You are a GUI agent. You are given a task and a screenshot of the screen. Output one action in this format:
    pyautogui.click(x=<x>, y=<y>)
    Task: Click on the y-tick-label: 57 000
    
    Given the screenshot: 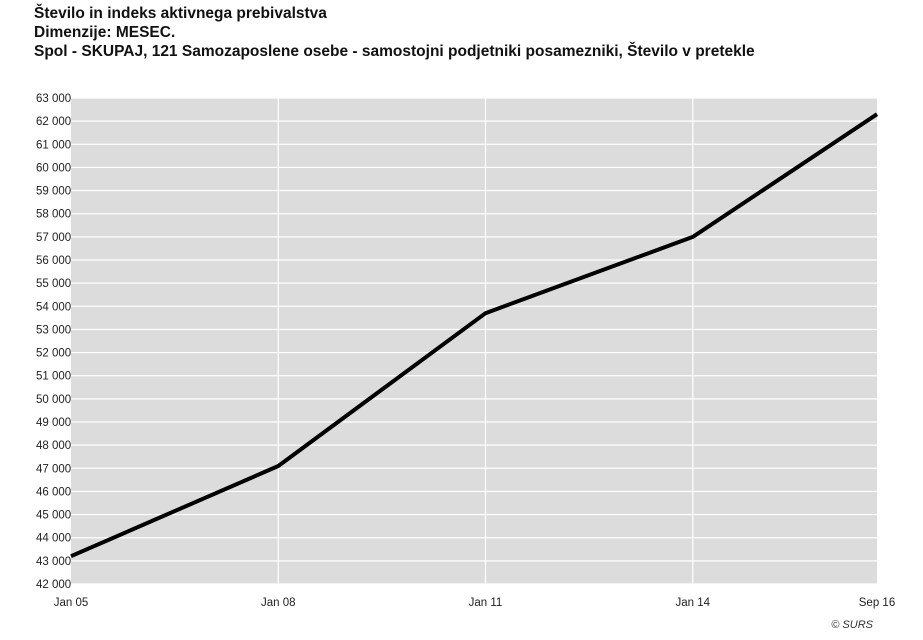 What is the action you would take?
    pyautogui.click(x=53, y=238)
    